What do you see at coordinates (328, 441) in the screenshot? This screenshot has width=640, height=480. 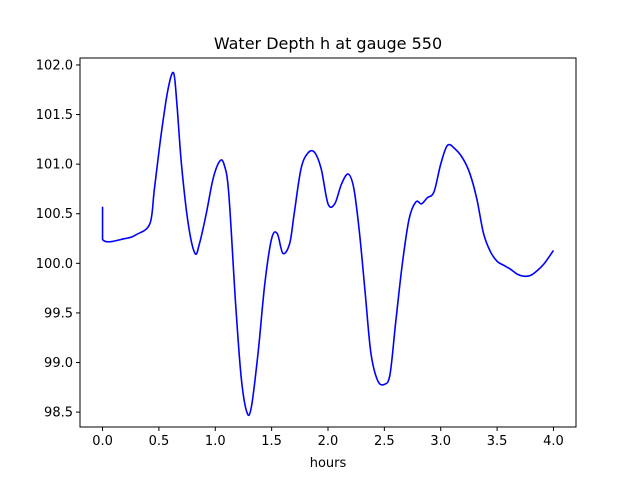 I see `x-tick-label: 2.0` at bounding box center [328, 441].